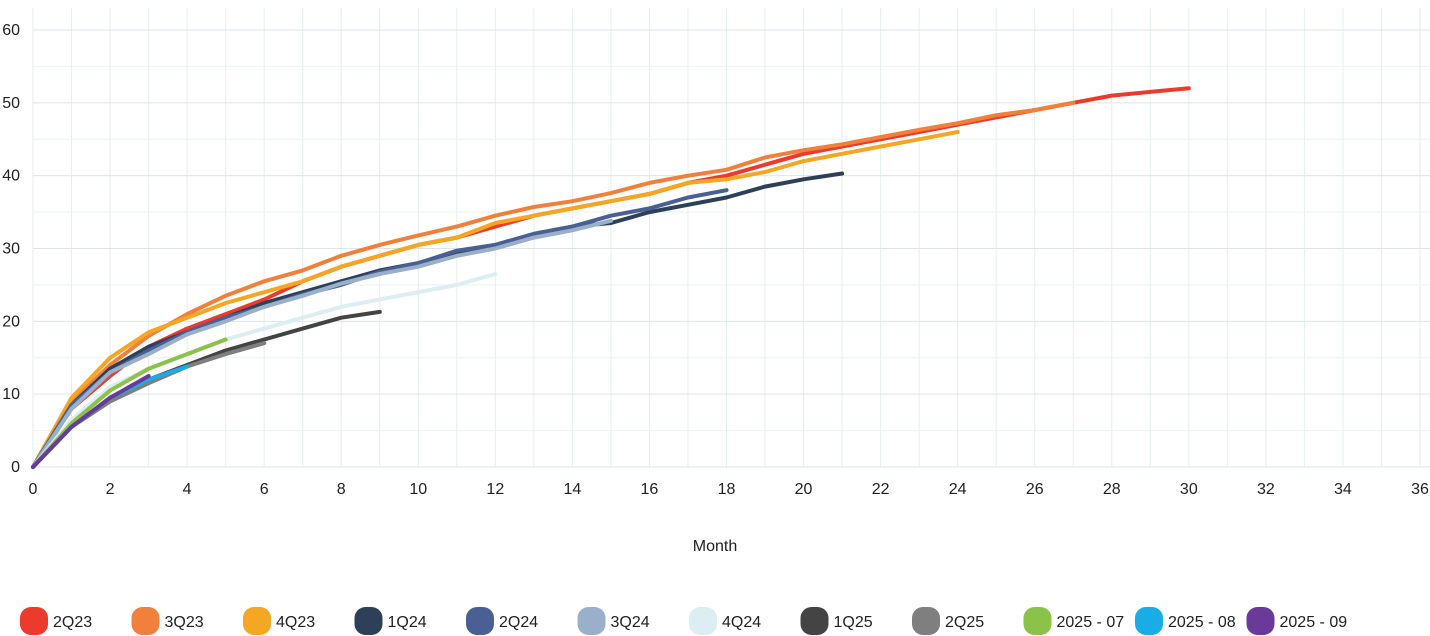 Image resolution: width=1430 pixels, height=636 pixels. Describe the element at coordinates (11, 321) in the screenshot. I see `y-tick-label: 20` at that location.